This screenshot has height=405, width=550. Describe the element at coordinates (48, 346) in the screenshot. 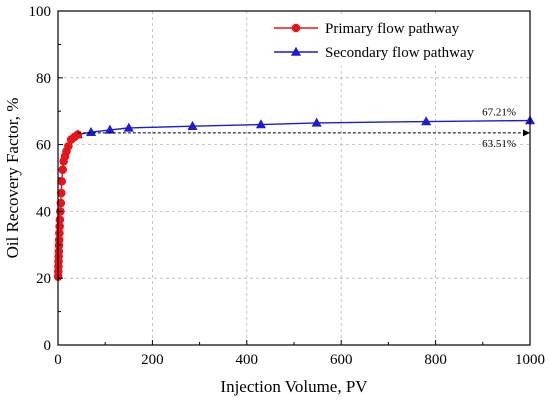

I see `y-tick-label-0: 0` at that location.